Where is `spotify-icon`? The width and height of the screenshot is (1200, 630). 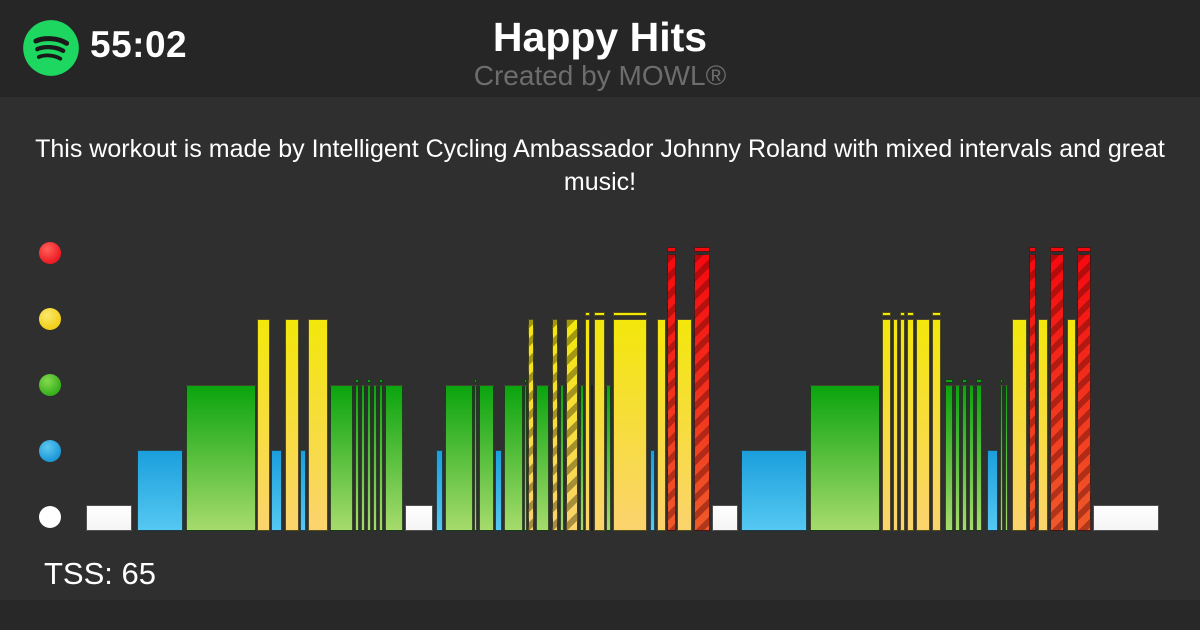 spotify-icon is located at coordinates (51, 48).